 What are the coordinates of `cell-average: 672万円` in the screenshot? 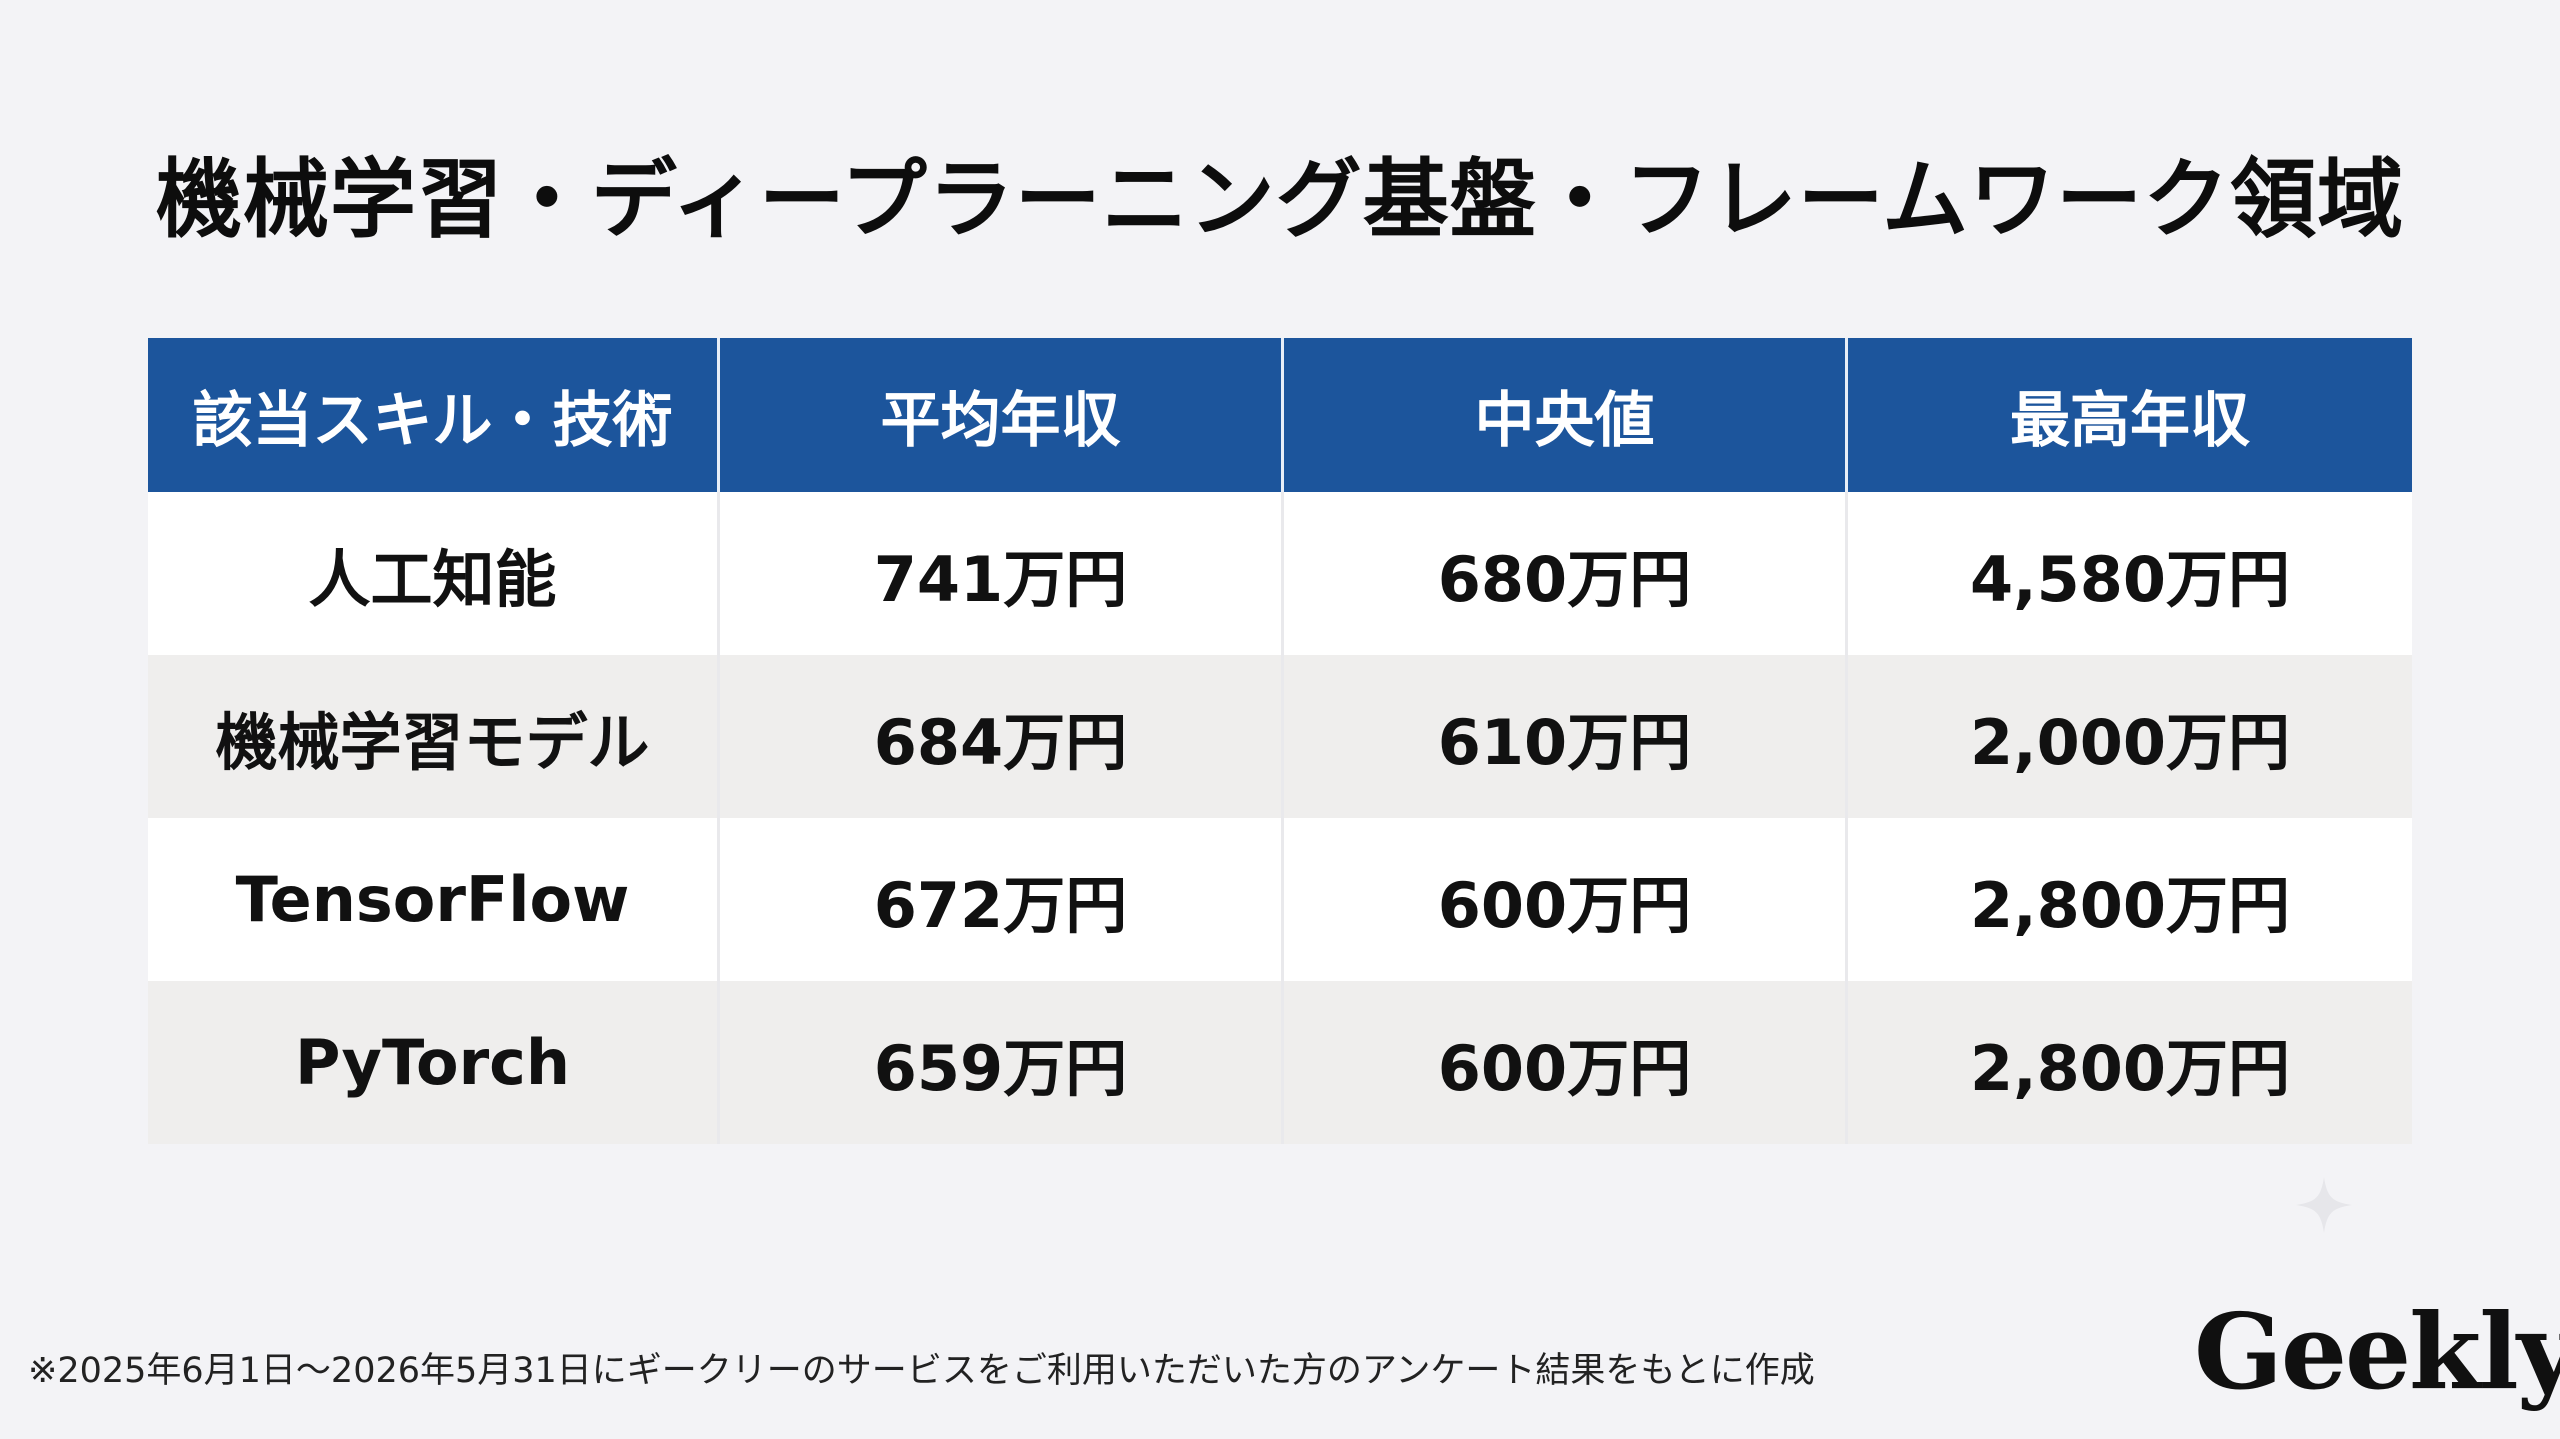 It's located at (1002, 899).